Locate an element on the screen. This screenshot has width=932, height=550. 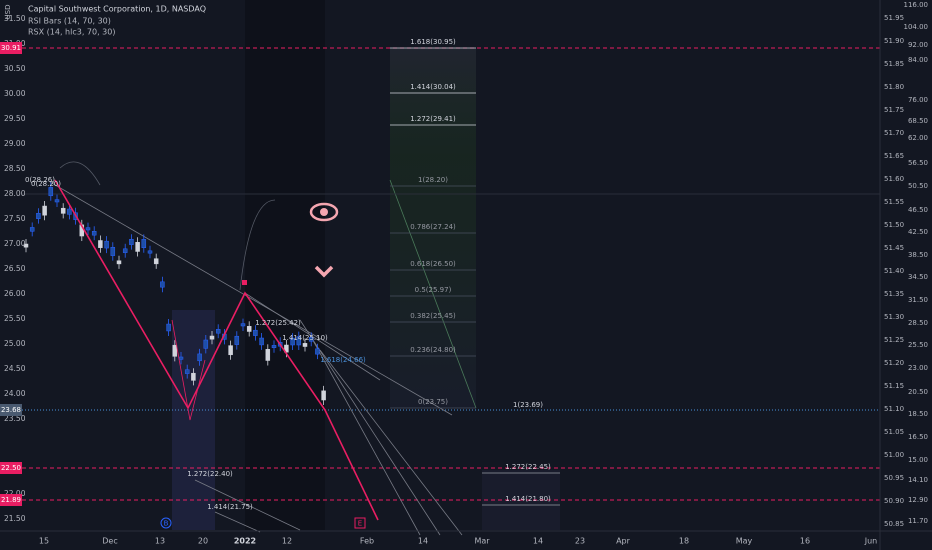
right-axis-label: 104.00 is located at coordinates (916, 27).